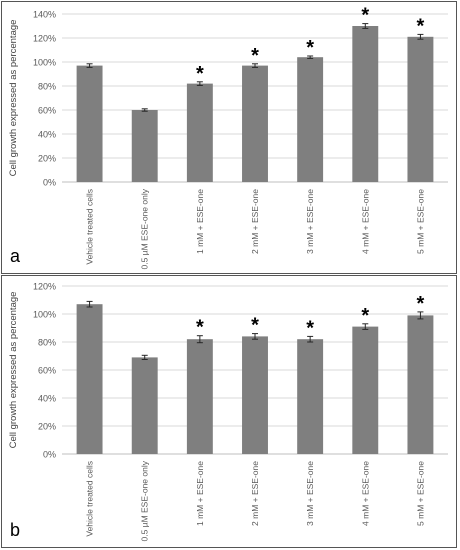  I want to click on y-tick-label: 140%, so click(44, 15).